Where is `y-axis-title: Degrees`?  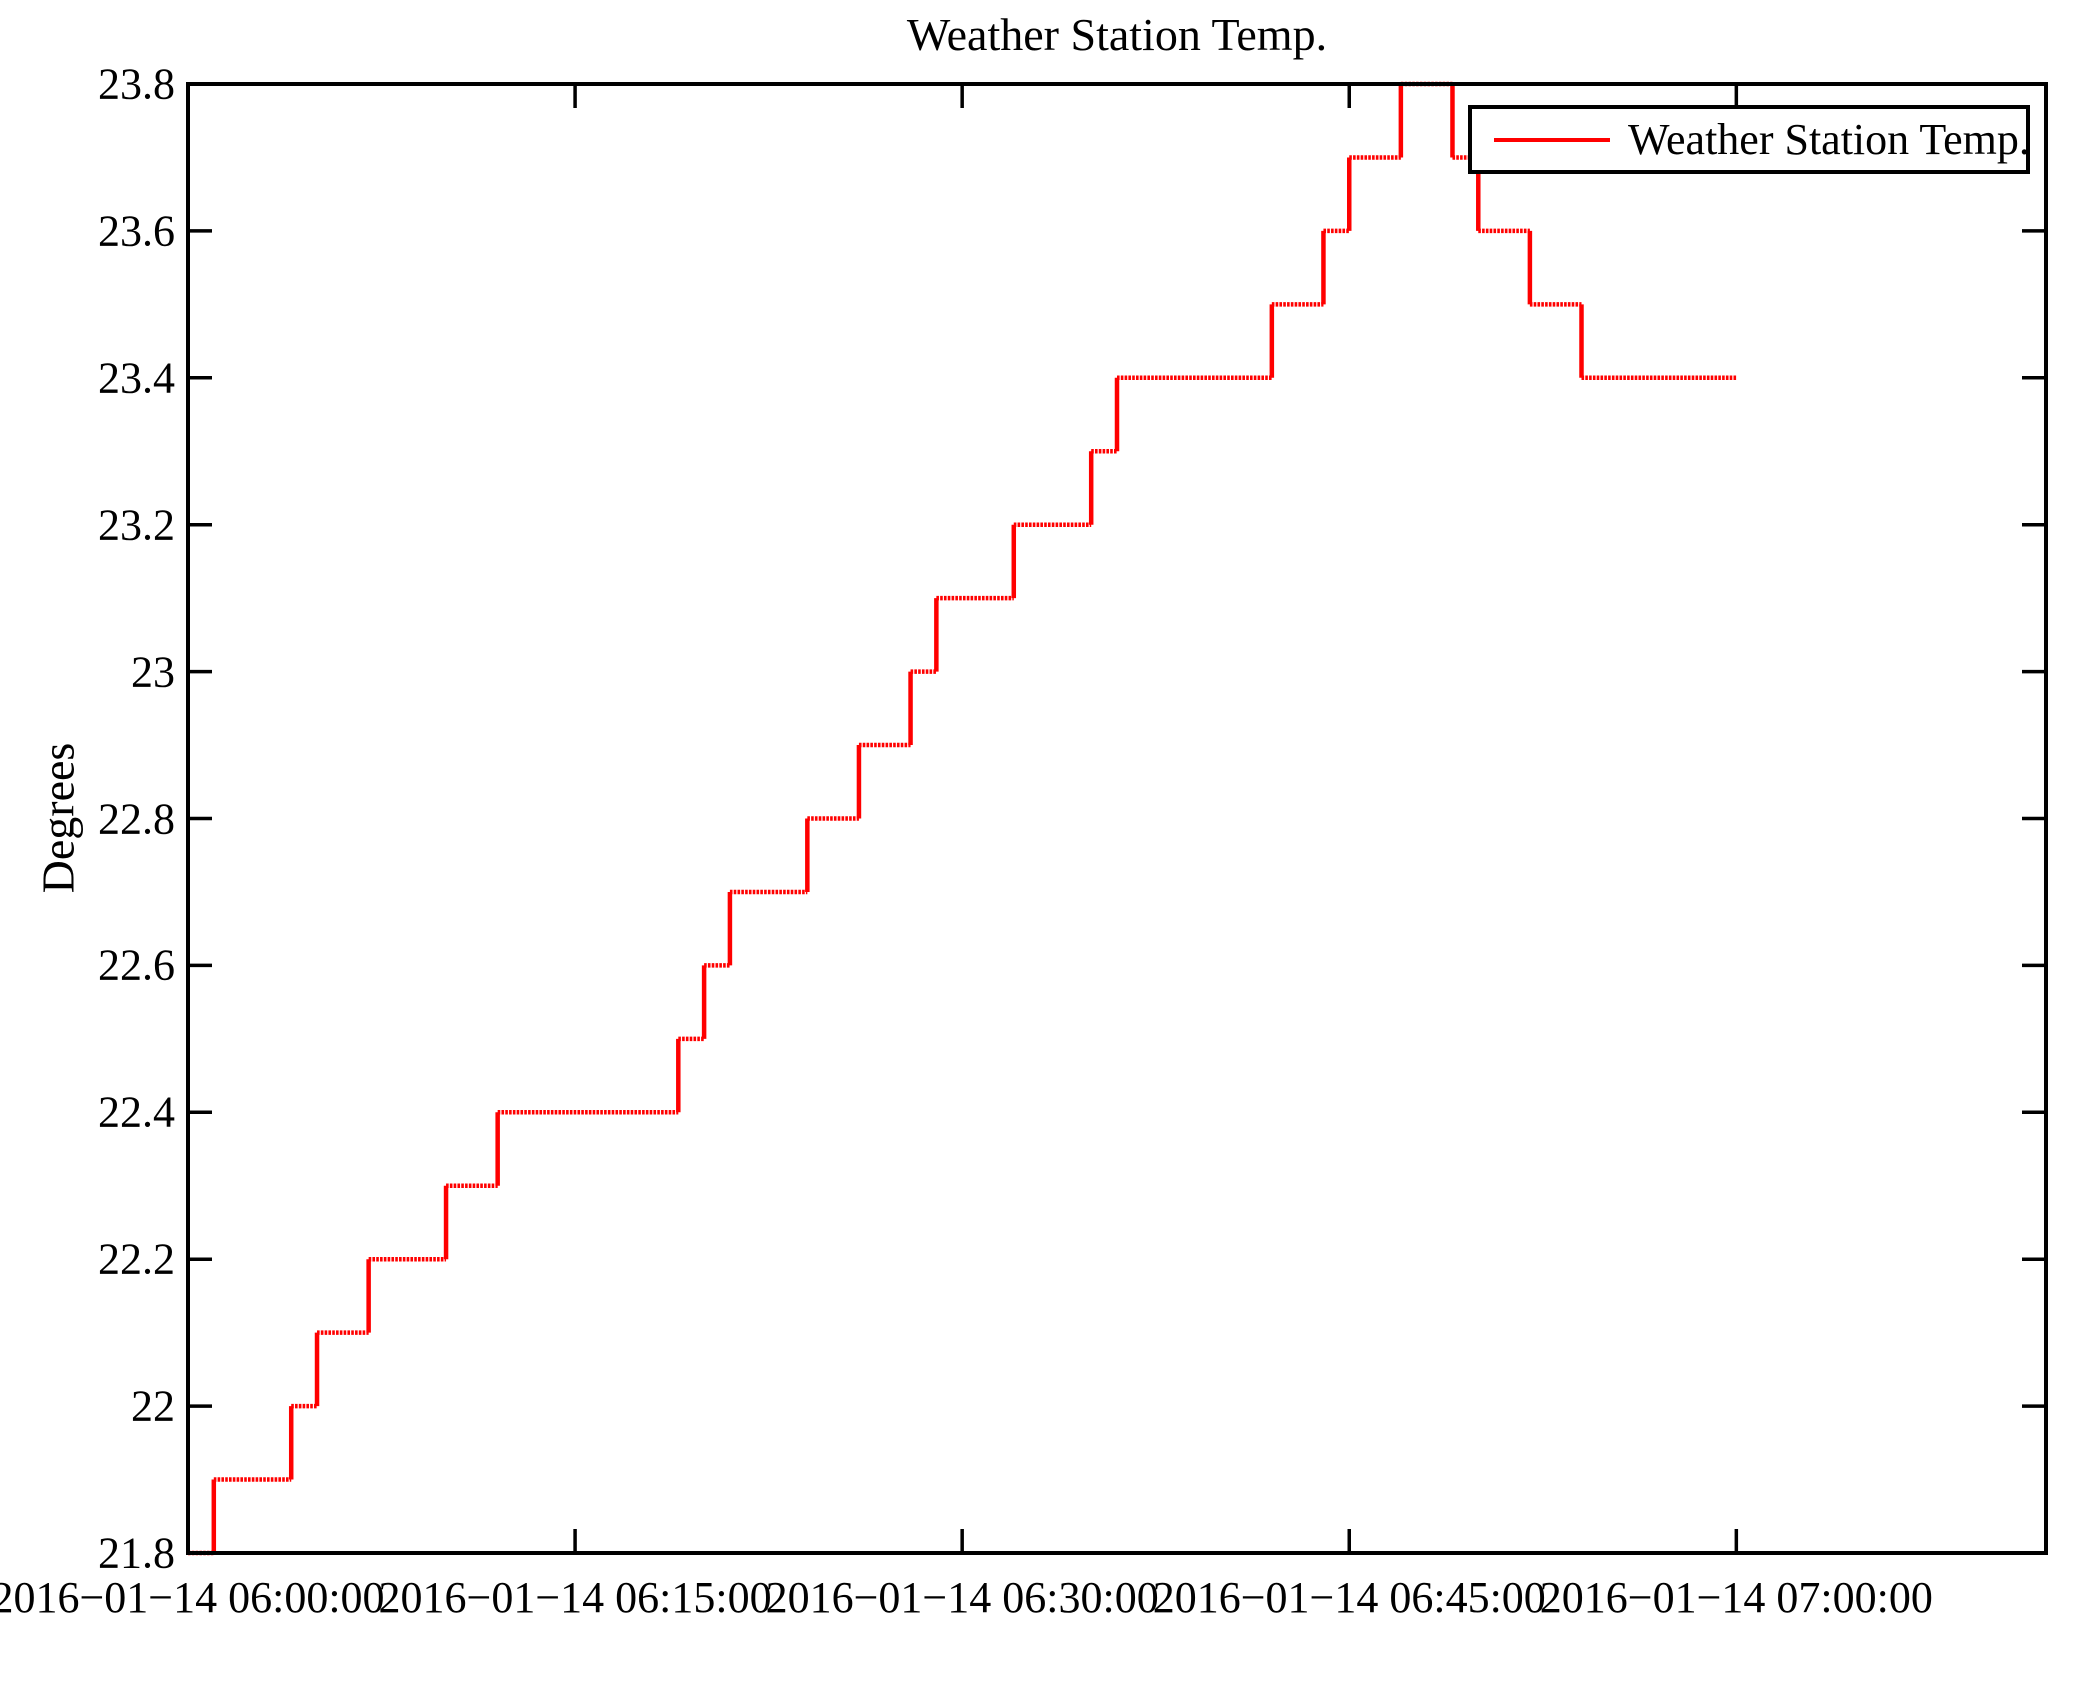 y-axis-title: Degrees is located at coordinates (58, 818).